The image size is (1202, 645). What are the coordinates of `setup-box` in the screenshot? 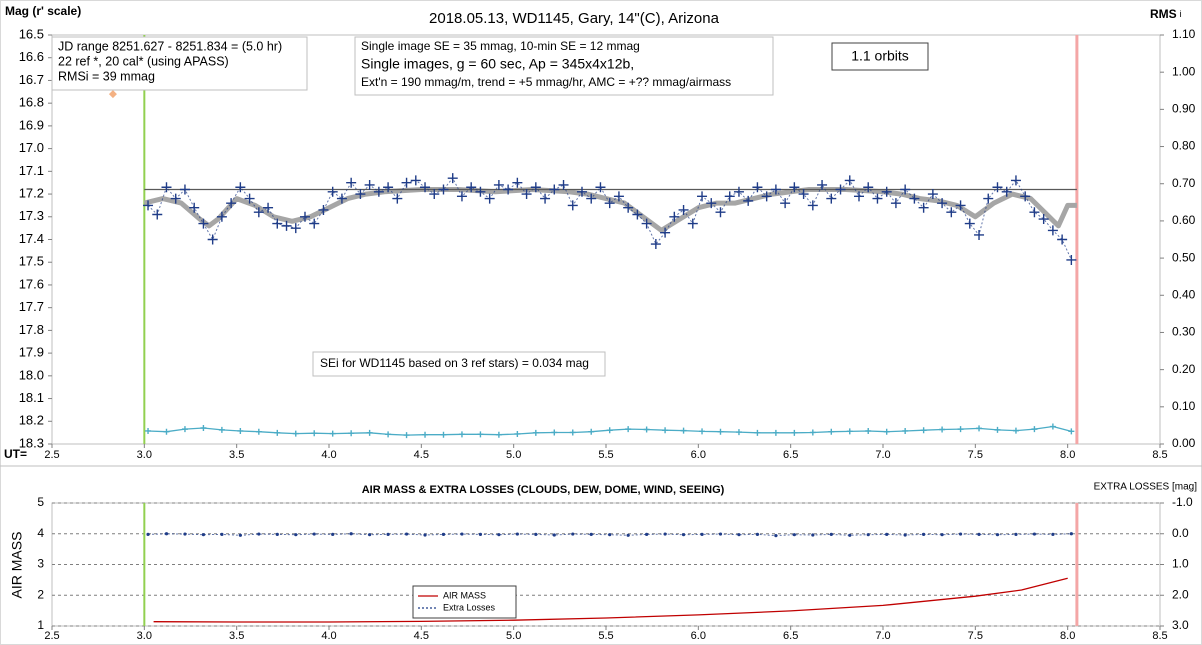 It's located at (564, 66).